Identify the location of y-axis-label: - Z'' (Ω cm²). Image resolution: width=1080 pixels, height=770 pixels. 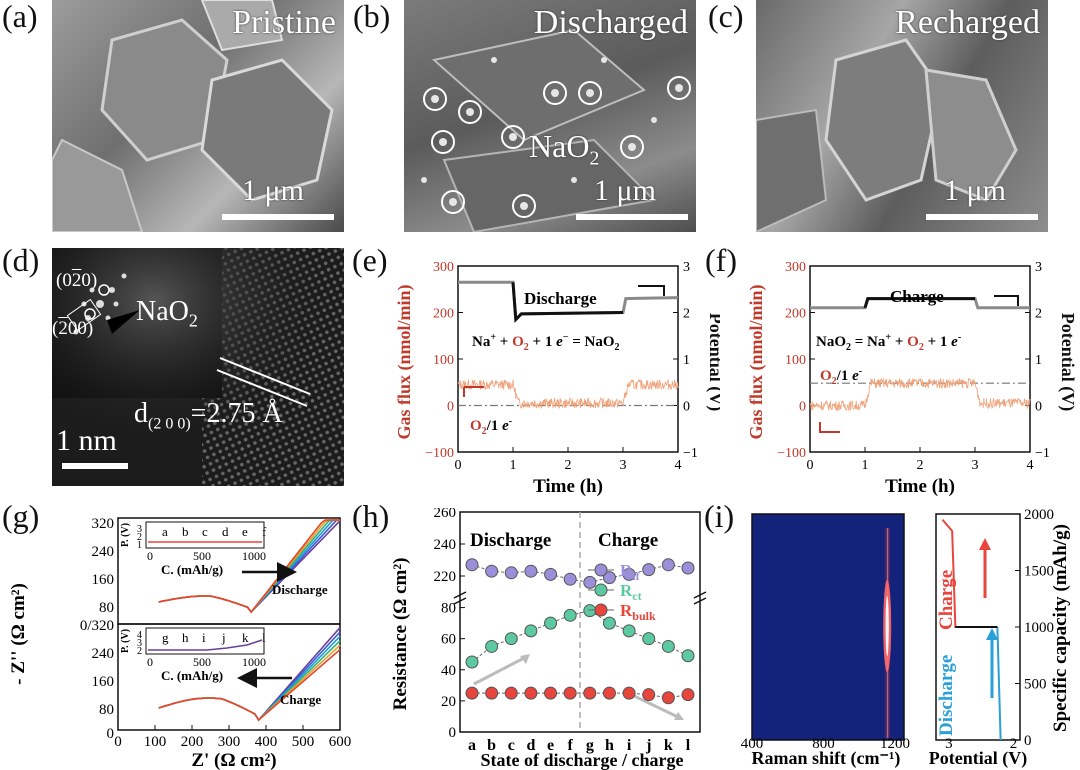
(18, 634).